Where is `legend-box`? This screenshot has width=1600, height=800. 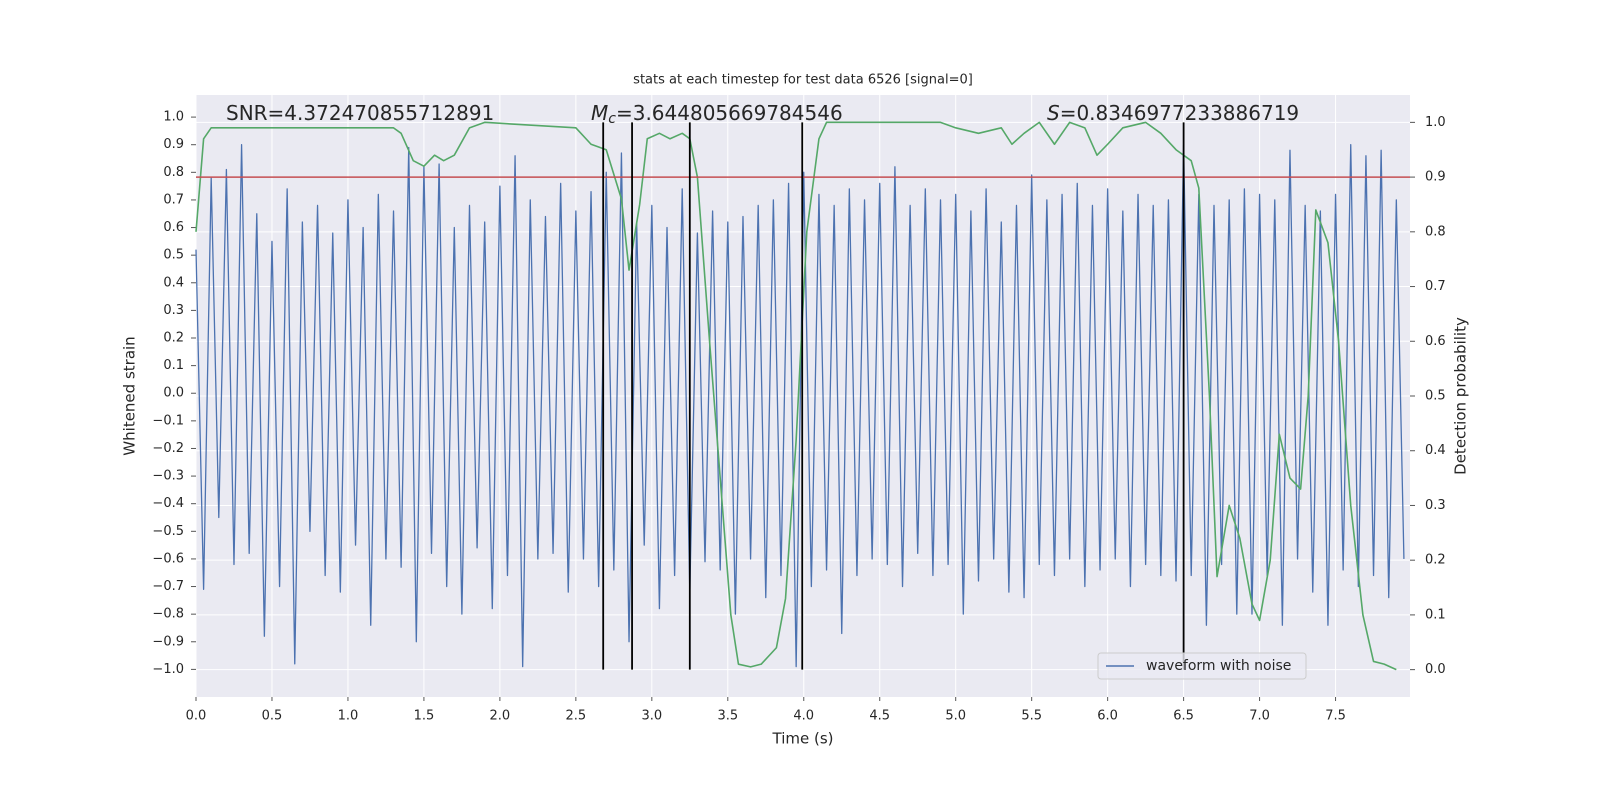
legend-box is located at coordinates (1202, 666).